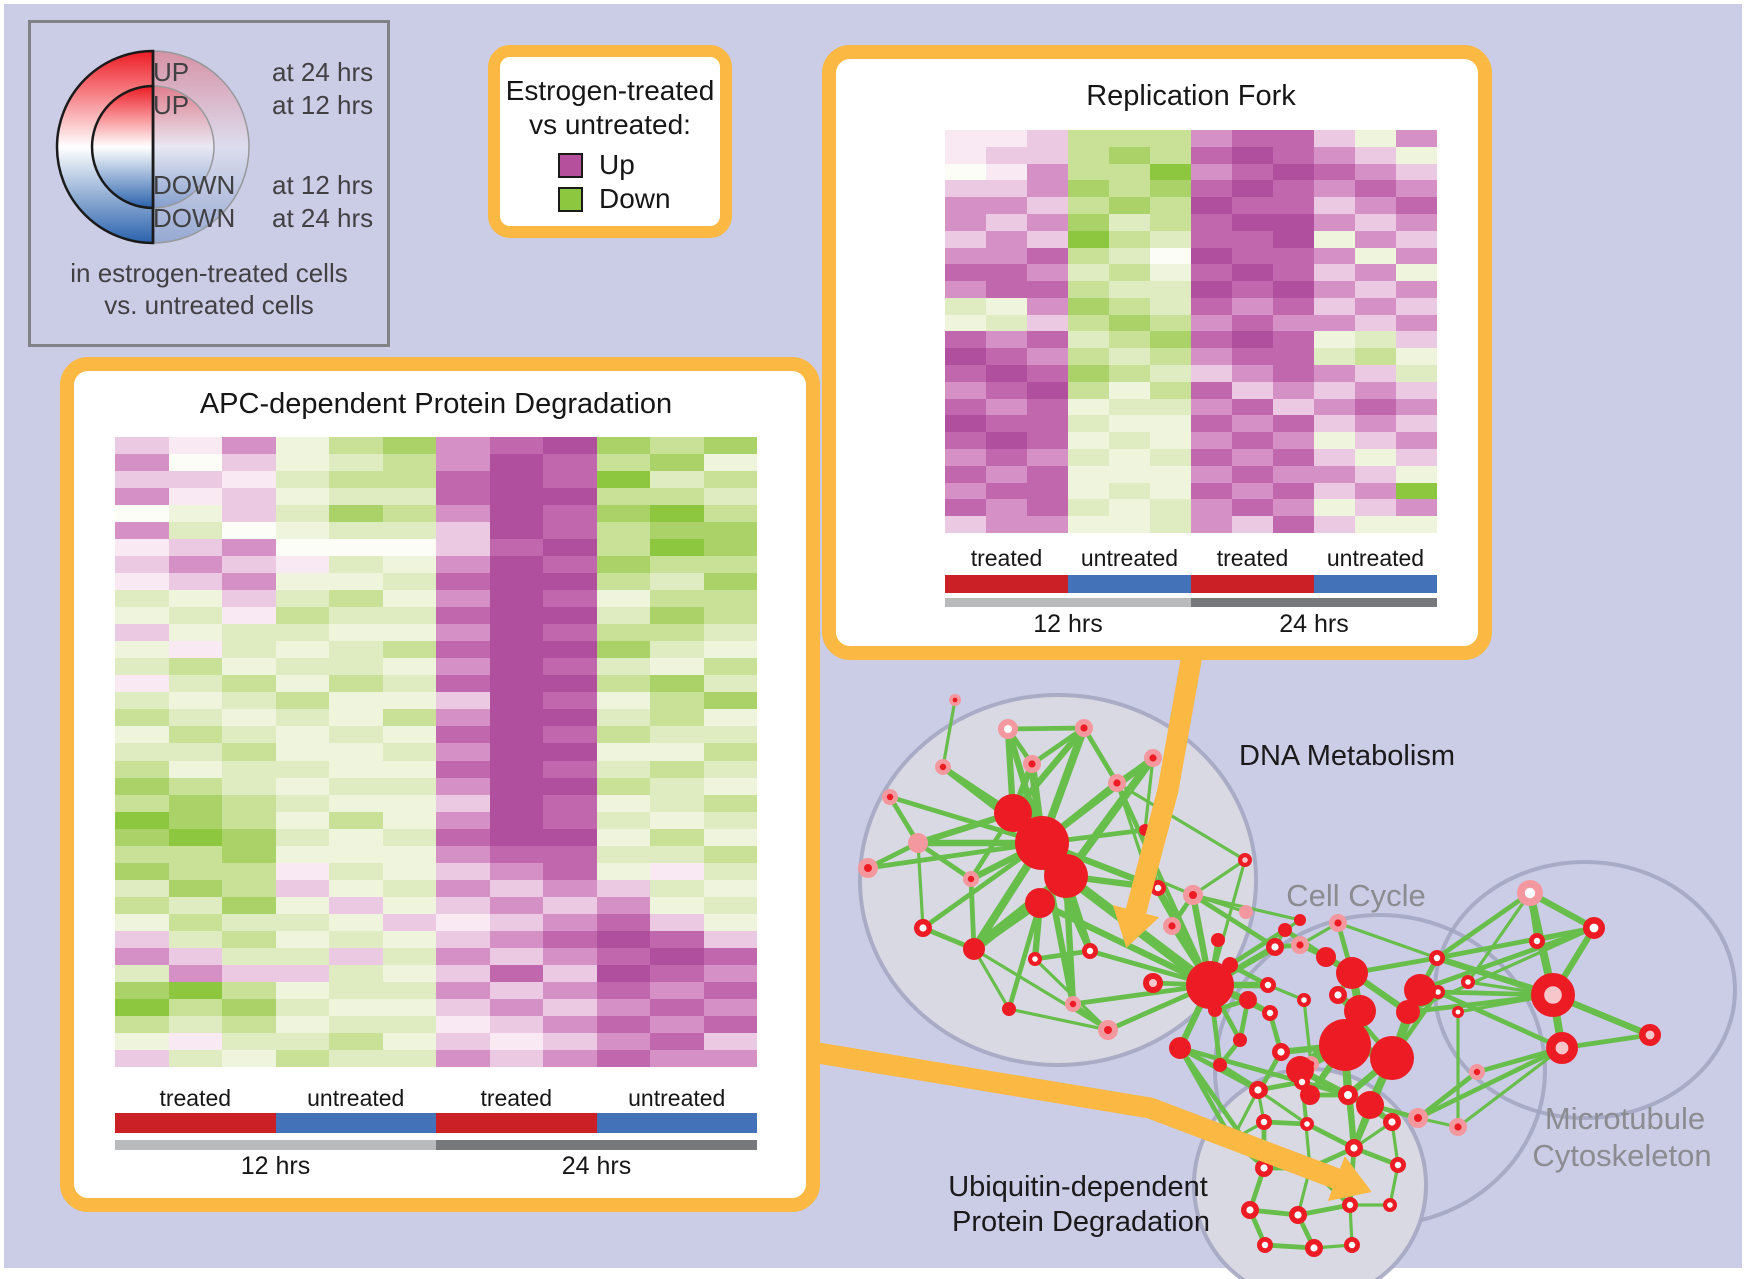 This screenshot has width=1750, height=1279. What do you see at coordinates (275, 1145) in the screenshot?
I see `12hrs-bar-segment` at bounding box center [275, 1145].